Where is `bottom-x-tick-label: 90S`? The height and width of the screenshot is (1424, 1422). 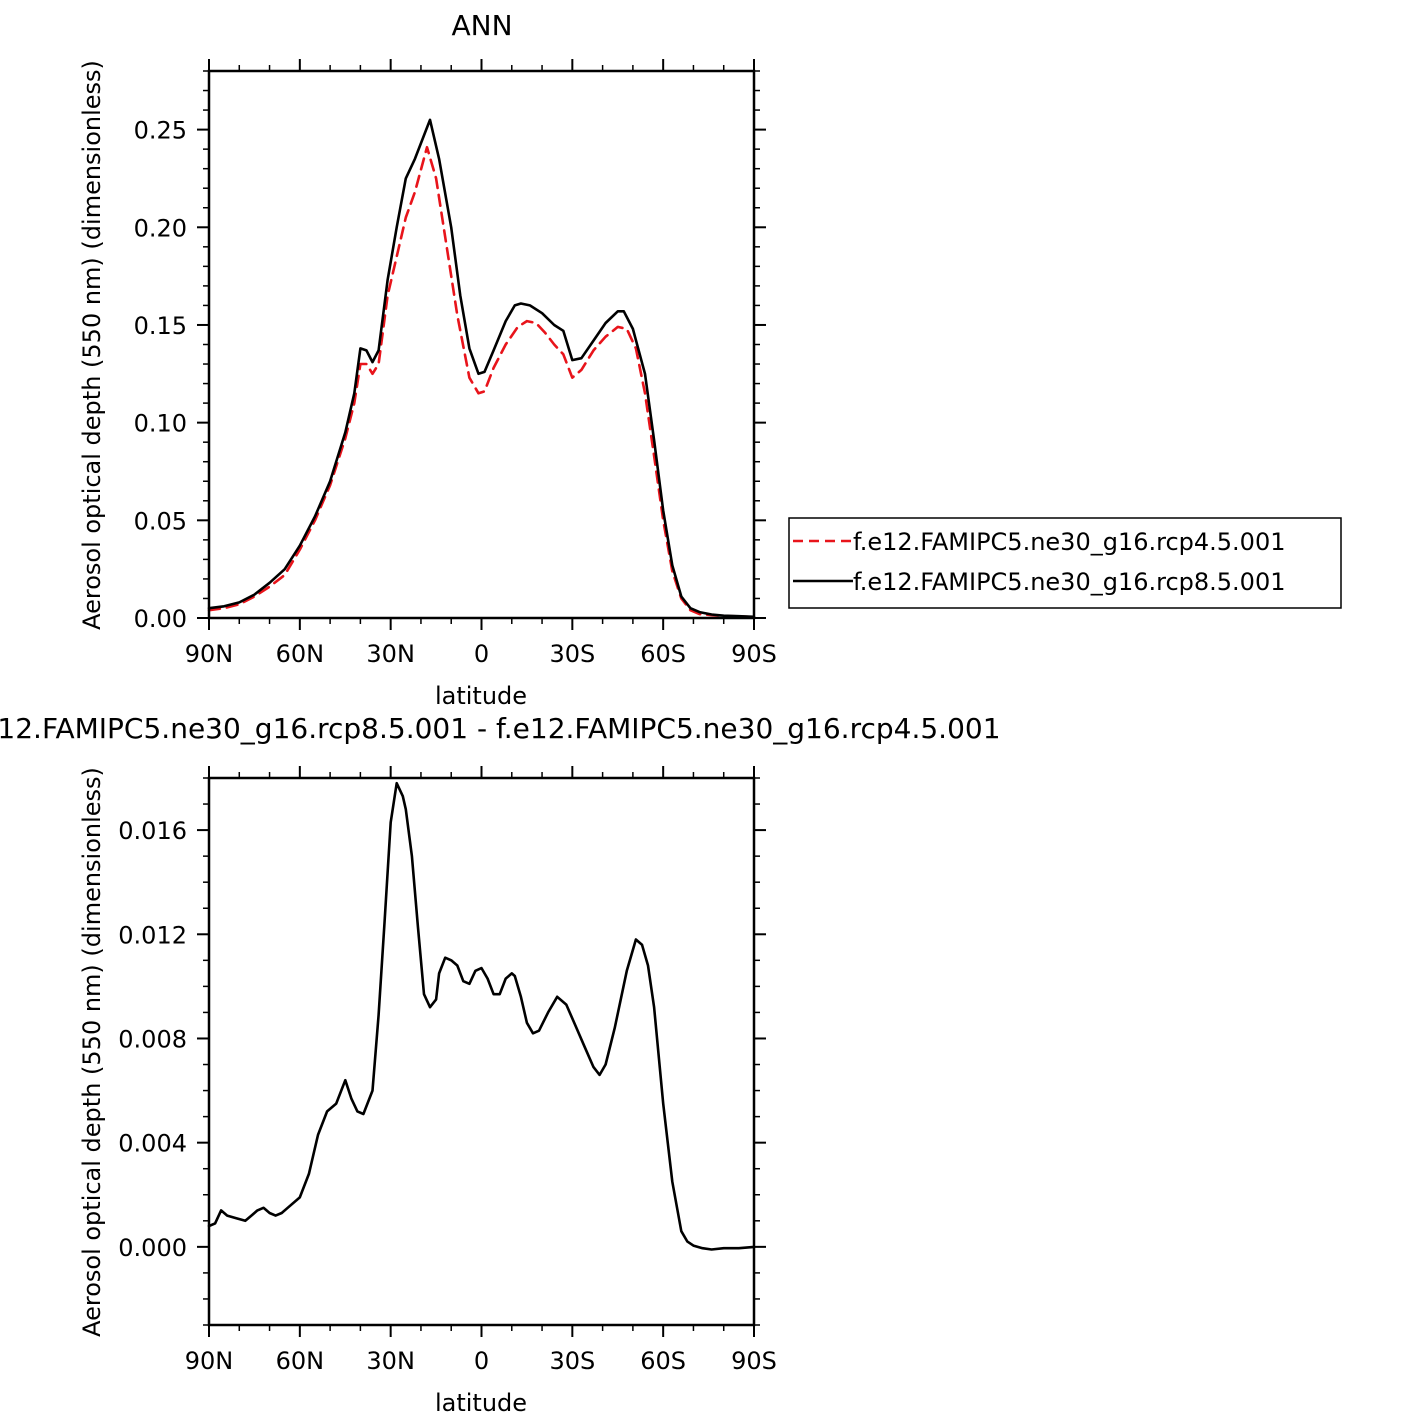
bottom-x-tick-label: 90S is located at coordinates (754, 1361).